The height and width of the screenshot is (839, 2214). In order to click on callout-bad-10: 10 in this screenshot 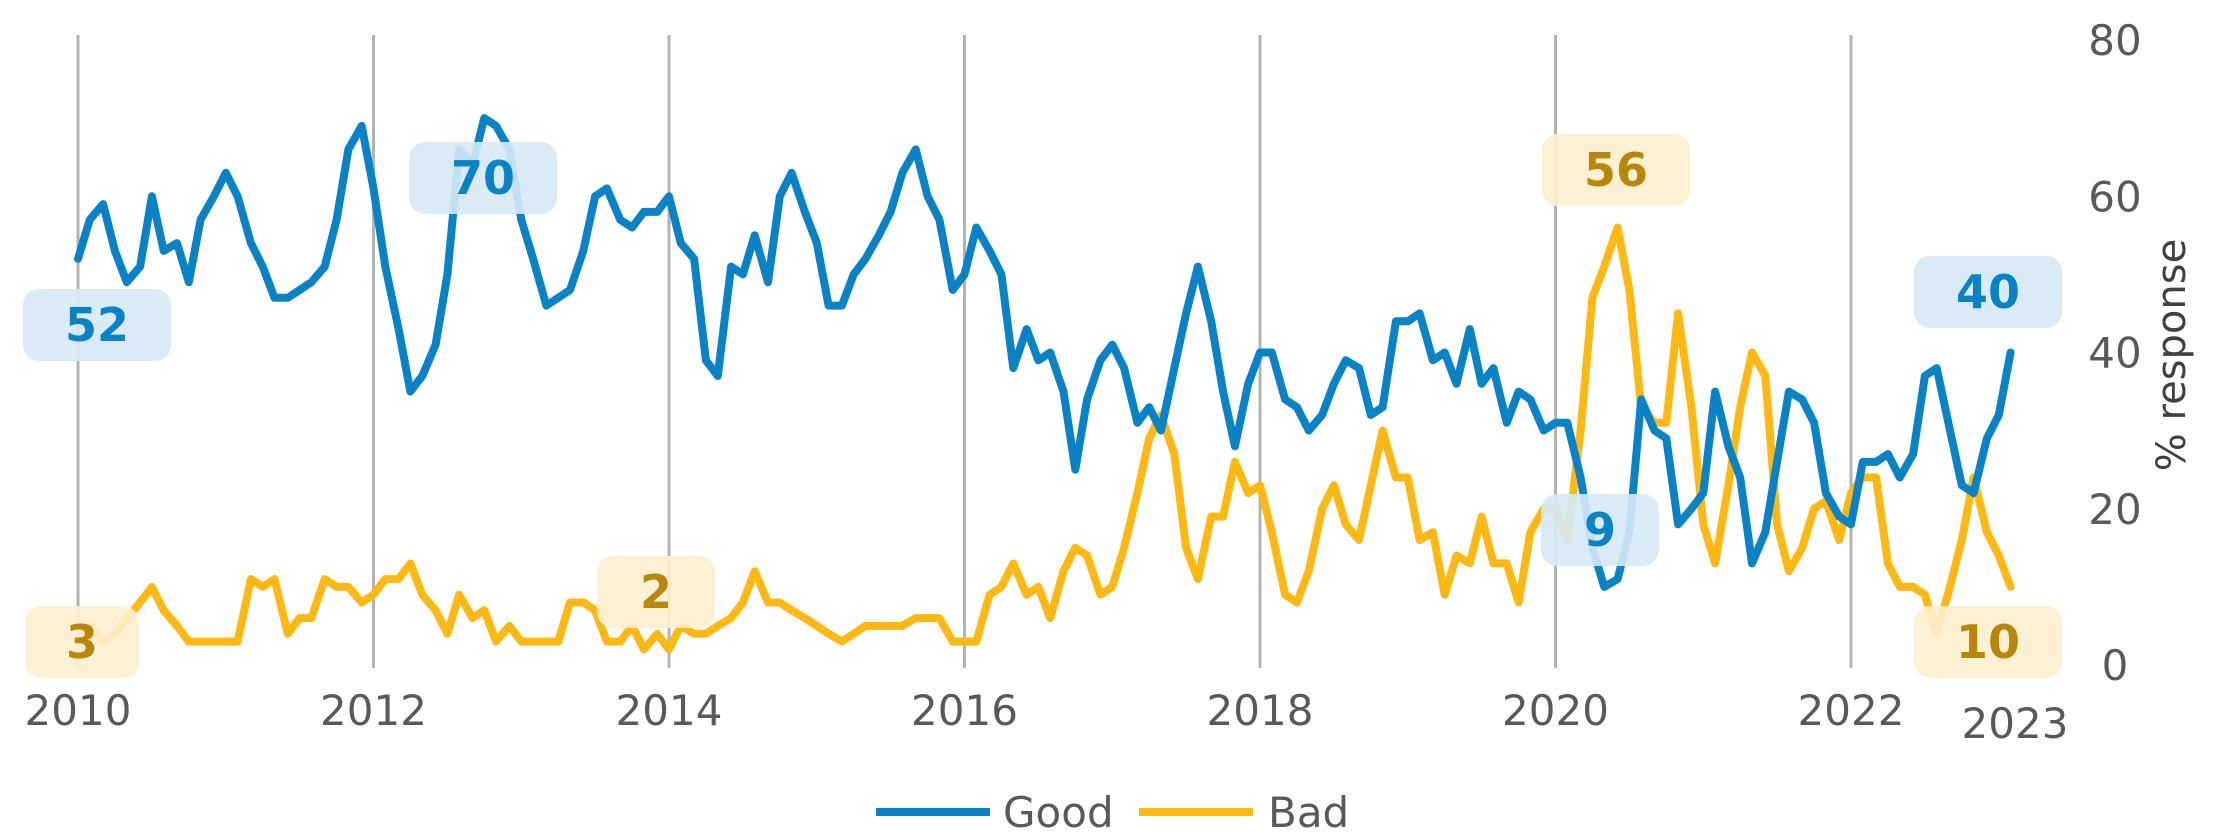, I will do `click(1988, 642)`.